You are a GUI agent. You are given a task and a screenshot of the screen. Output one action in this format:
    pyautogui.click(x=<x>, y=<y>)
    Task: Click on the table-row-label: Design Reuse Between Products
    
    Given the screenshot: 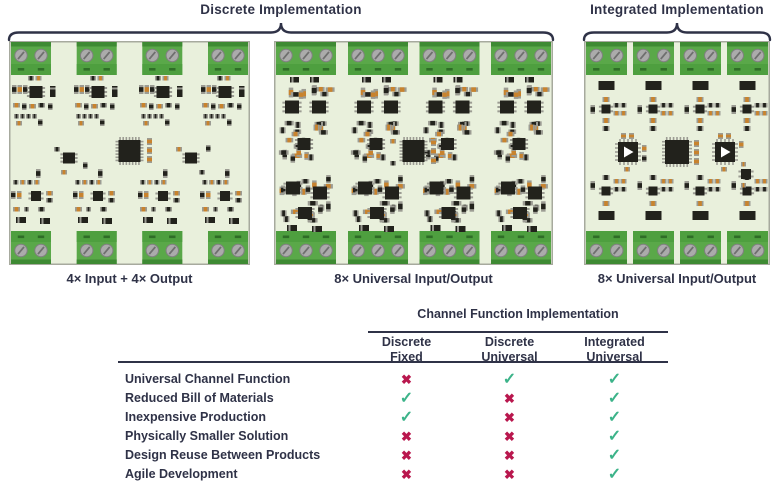 What is the action you would take?
    pyautogui.click(x=223, y=455)
    